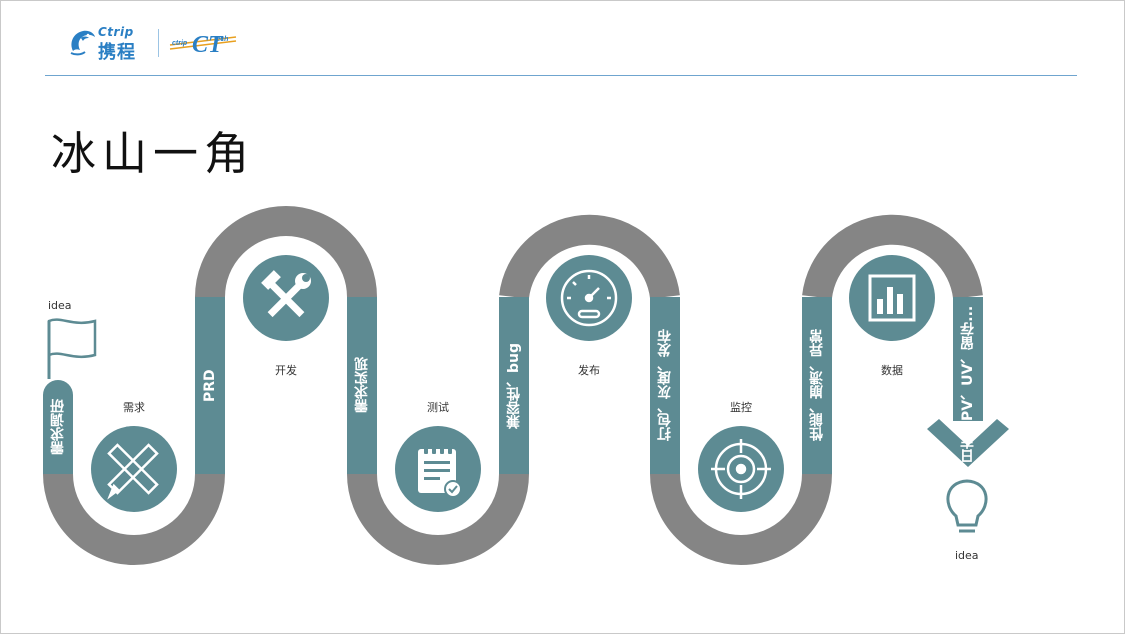 The width and height of the screenshot is (1125, 634). Describe the element at coordinates (741, 469) in the screenshot. I see `target-icon` at that location.